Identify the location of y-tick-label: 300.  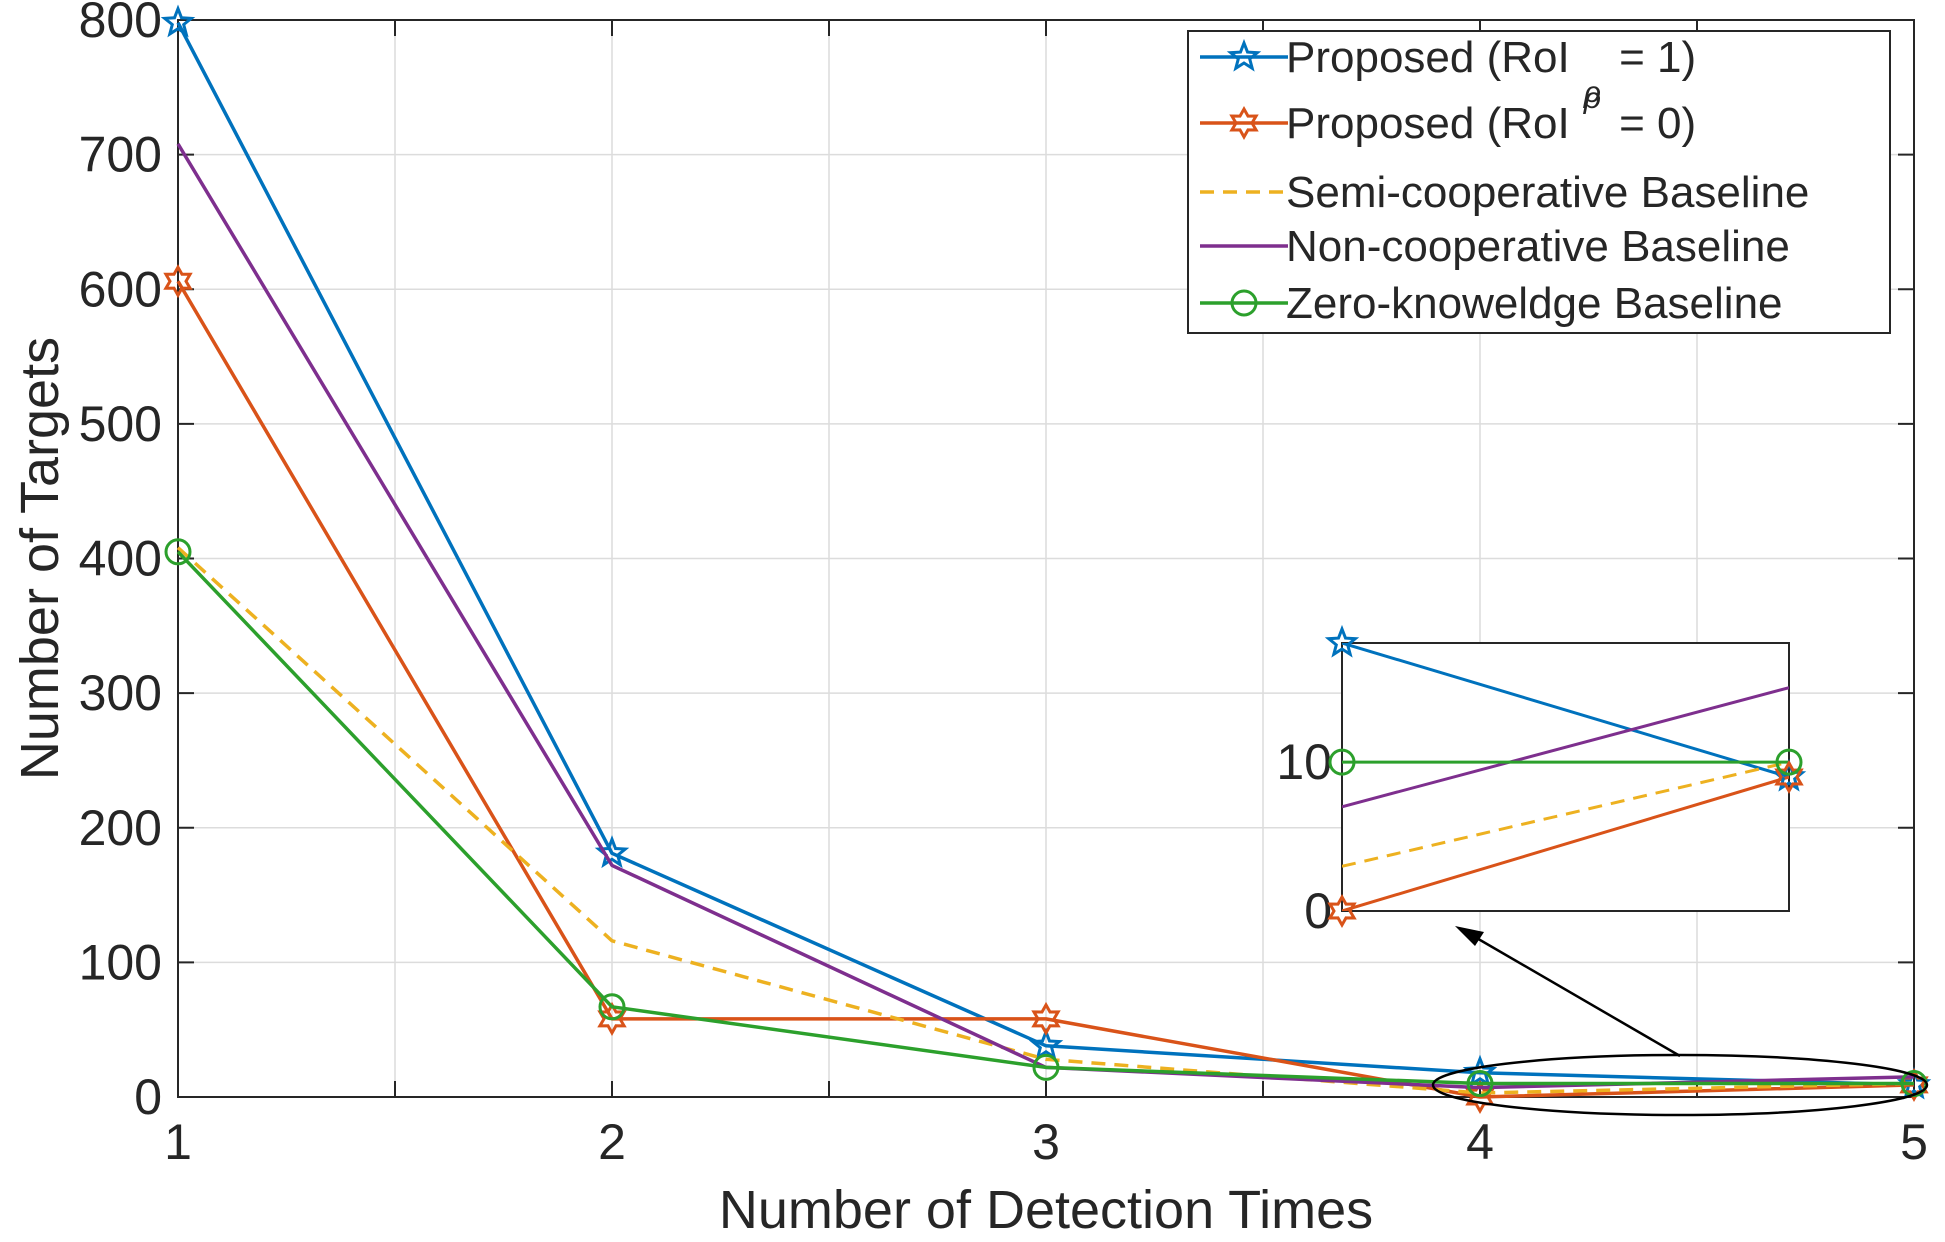
(120, 693).